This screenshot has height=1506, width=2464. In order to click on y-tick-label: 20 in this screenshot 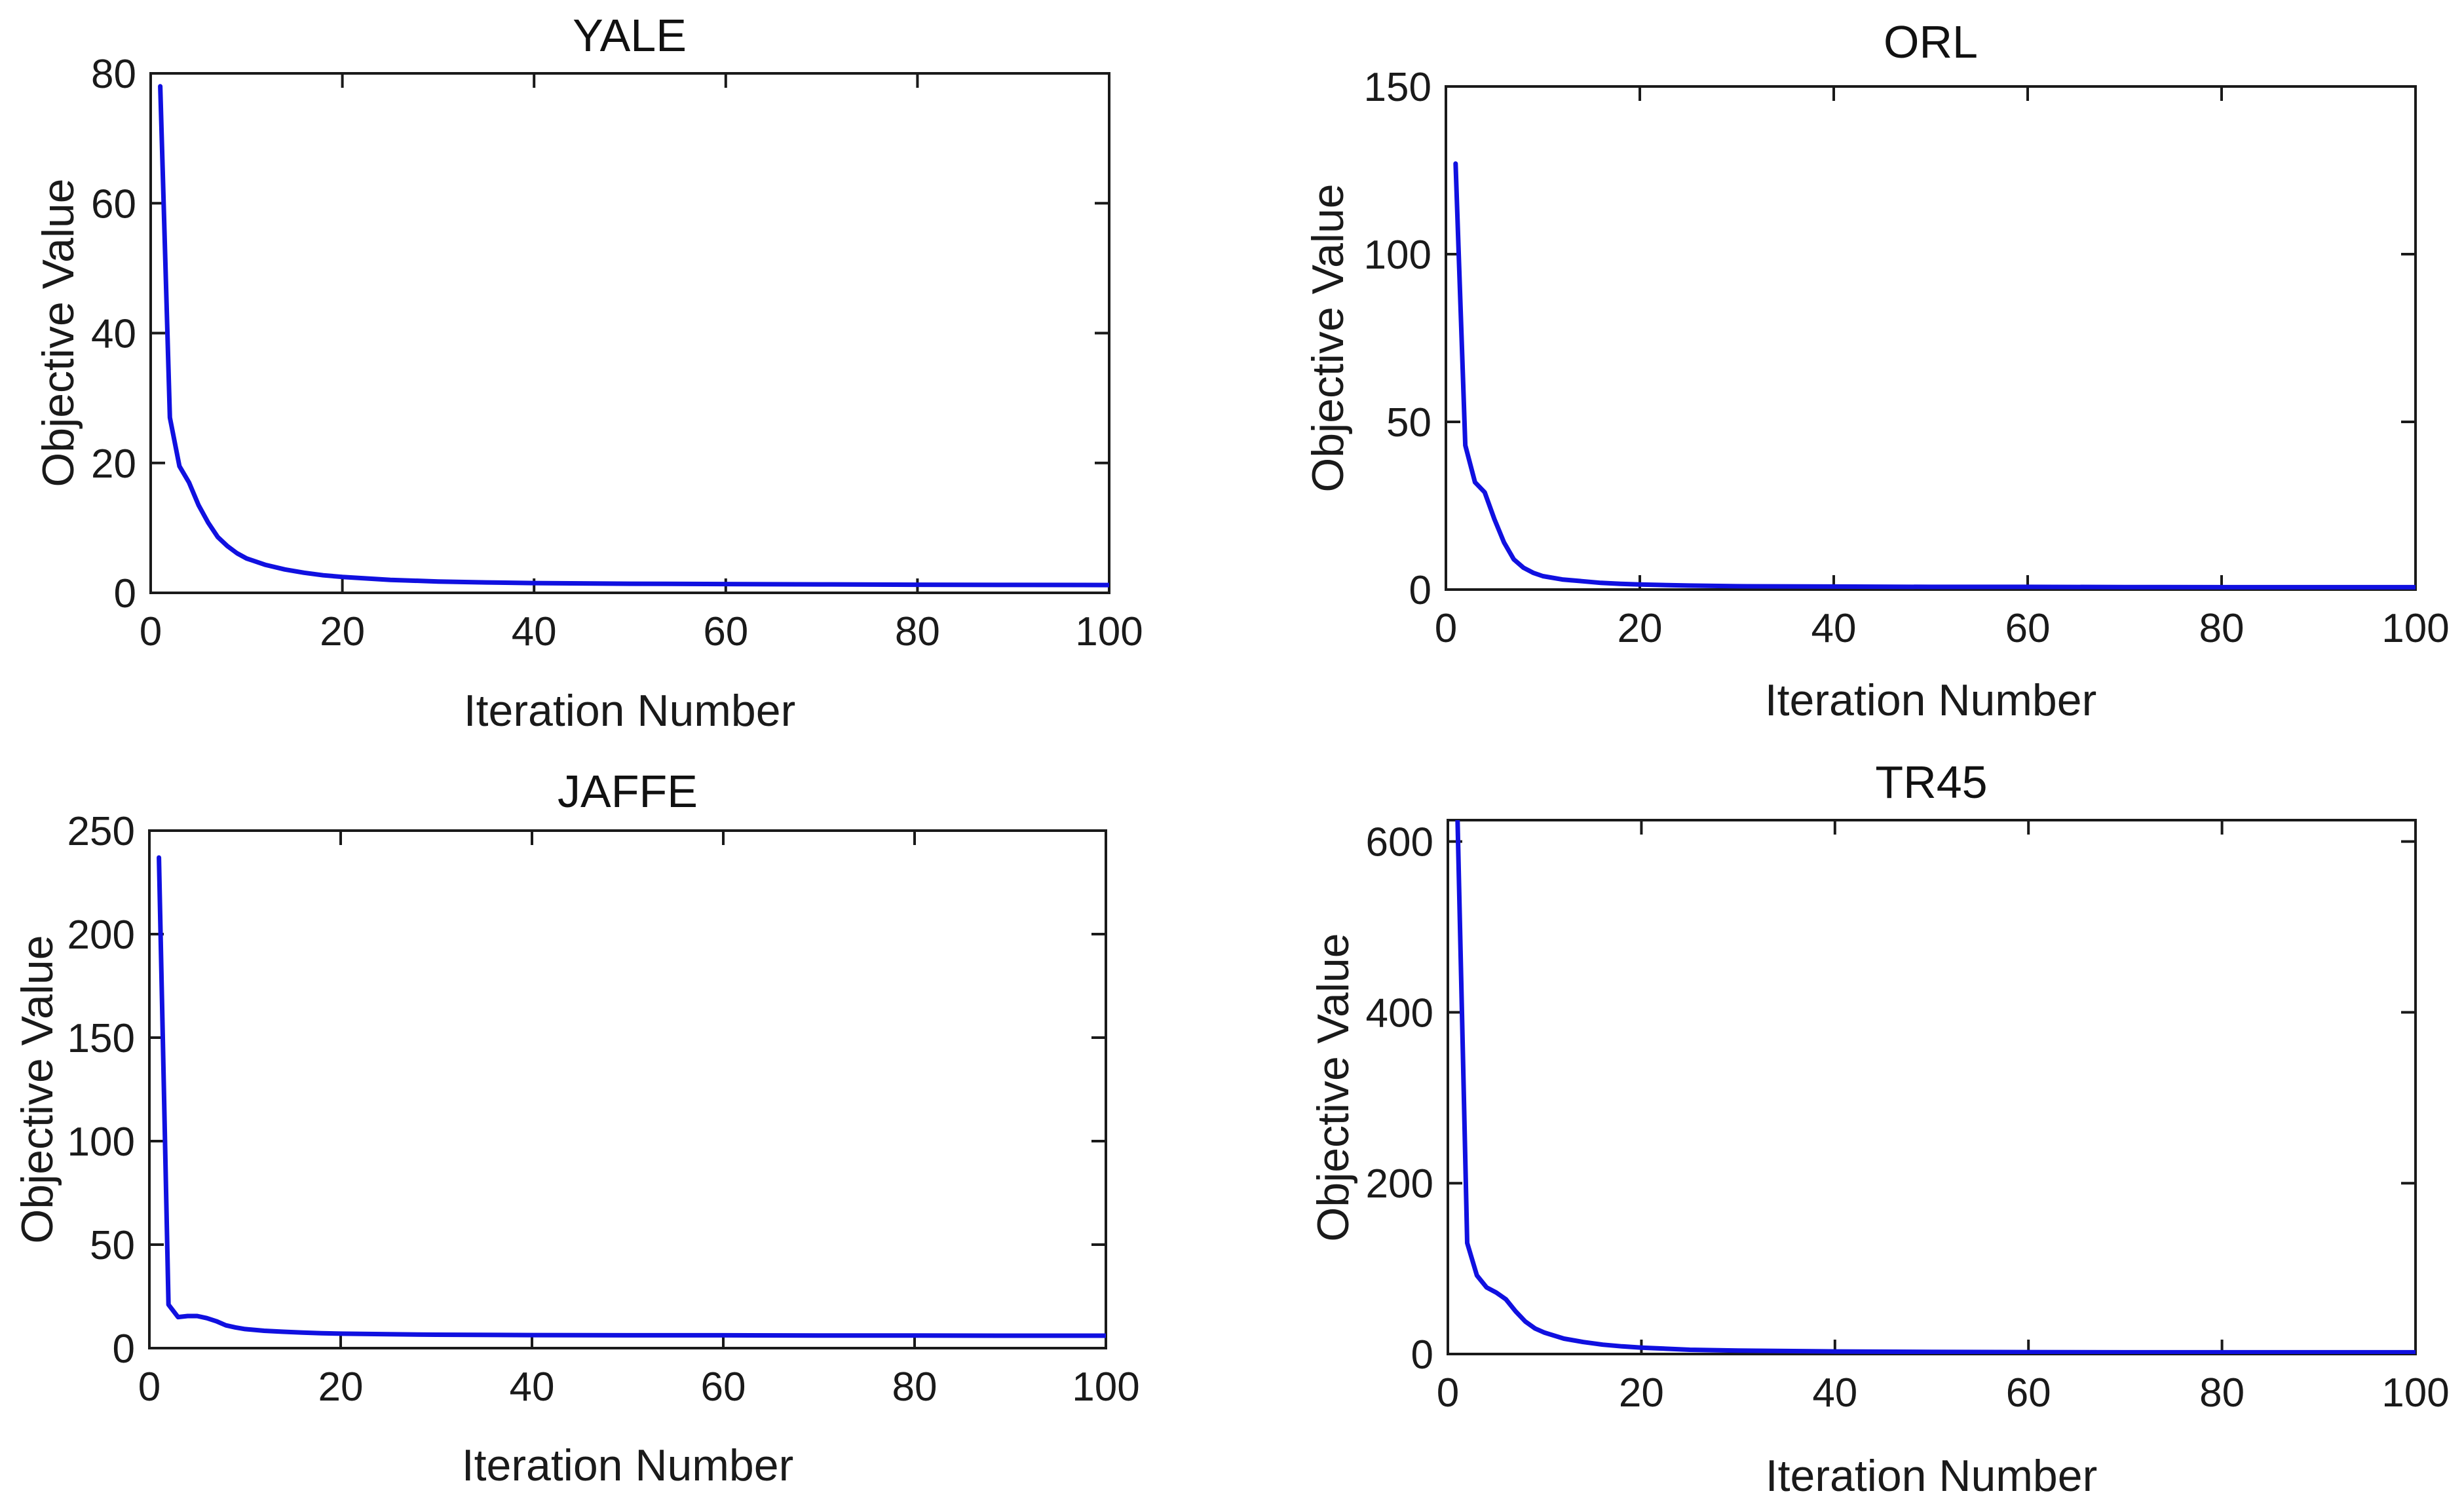, I will do `click(113, 464)`.